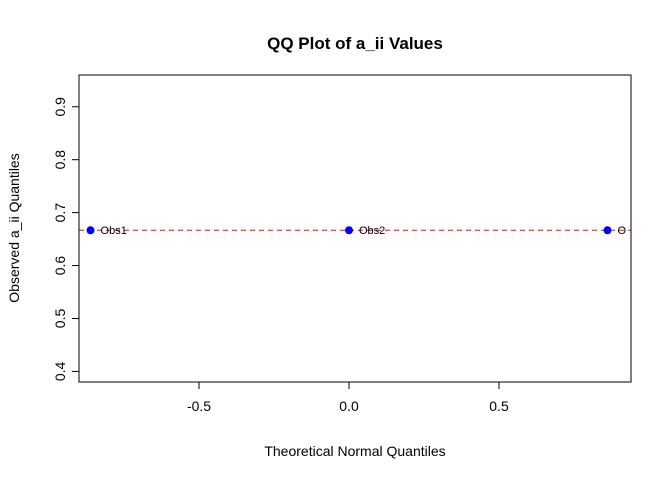  Describe the element at coordinates (349, 406) in the screenshot. I see `x-tick-label: 0.0` at that location.